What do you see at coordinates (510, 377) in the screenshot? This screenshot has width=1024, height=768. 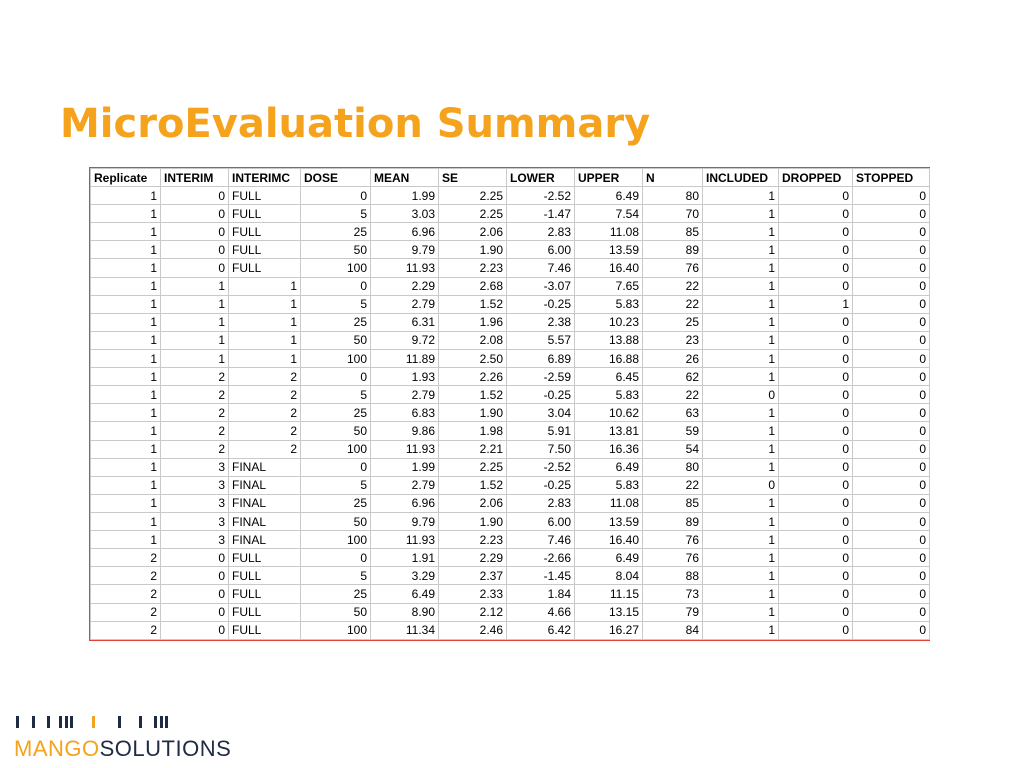 I see `table-row: 1 2 2 0 1.93 2.26 -2.59 6.45 62 1 0 0` at bounding box center [510, 377].